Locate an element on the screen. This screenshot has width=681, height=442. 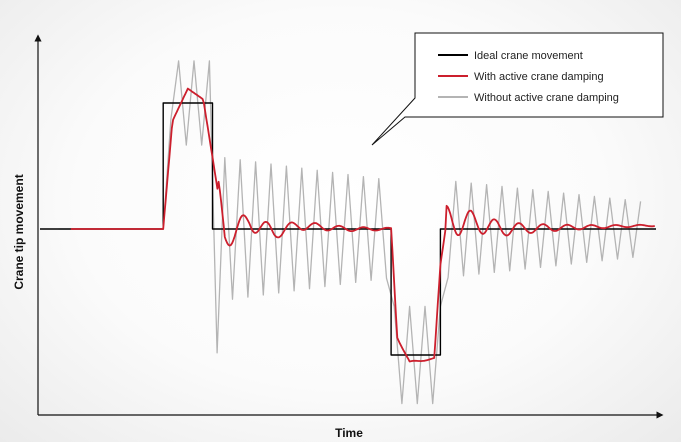
legend-label-undamped: Without active crane damping is located at coordinates (546, 98).